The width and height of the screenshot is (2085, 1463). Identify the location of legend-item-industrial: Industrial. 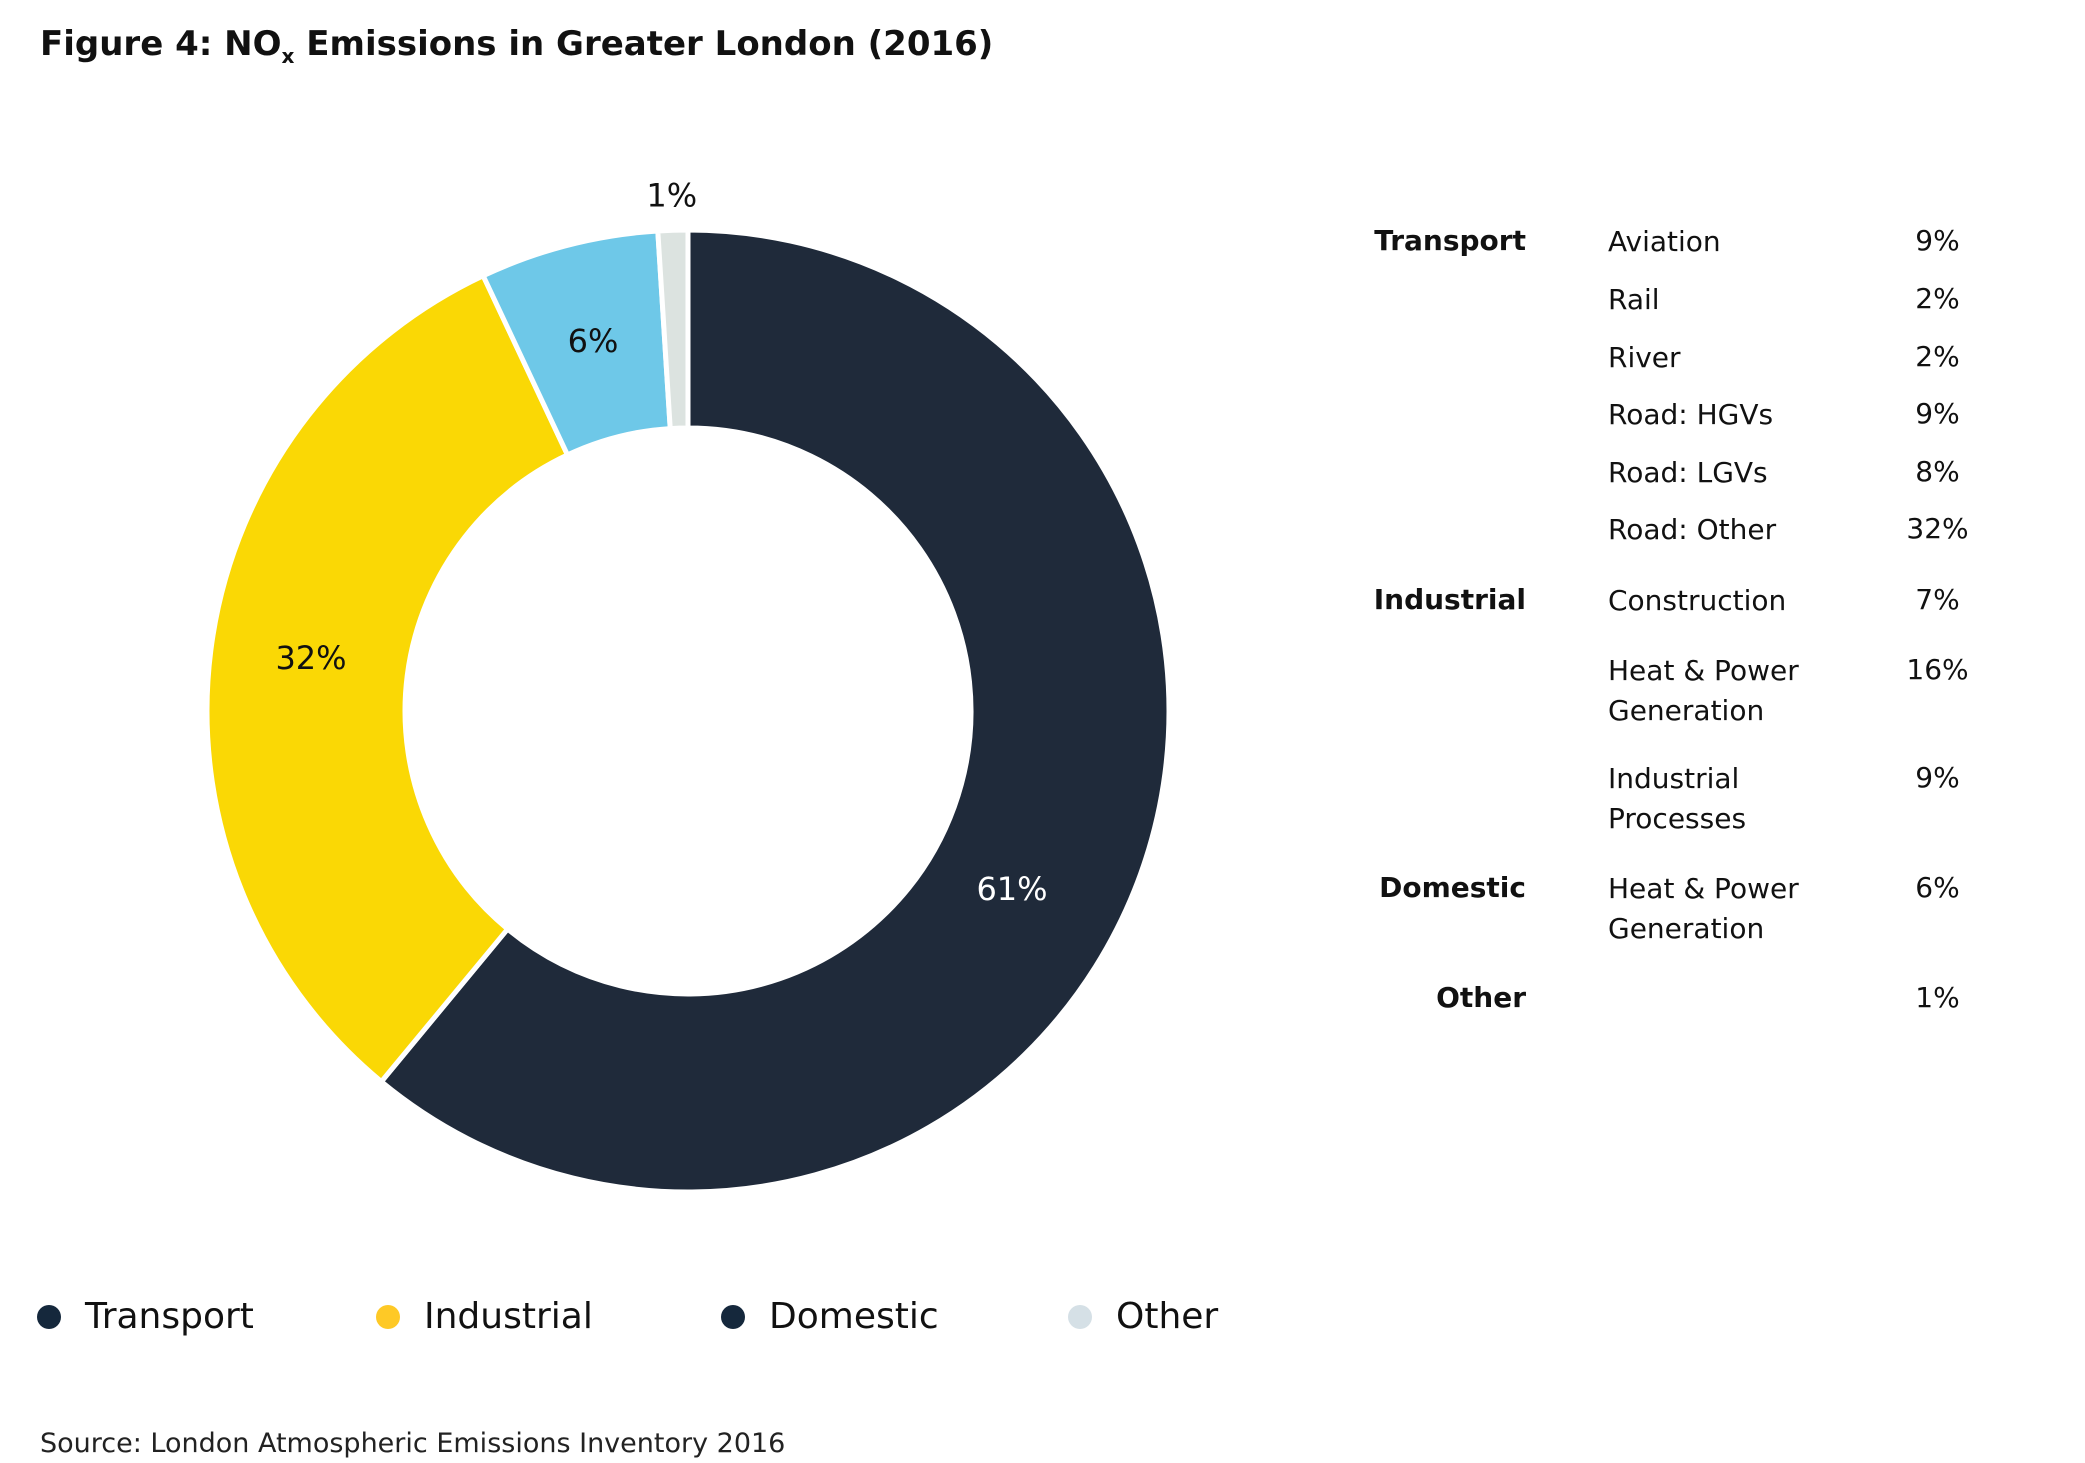
(484, 1316).